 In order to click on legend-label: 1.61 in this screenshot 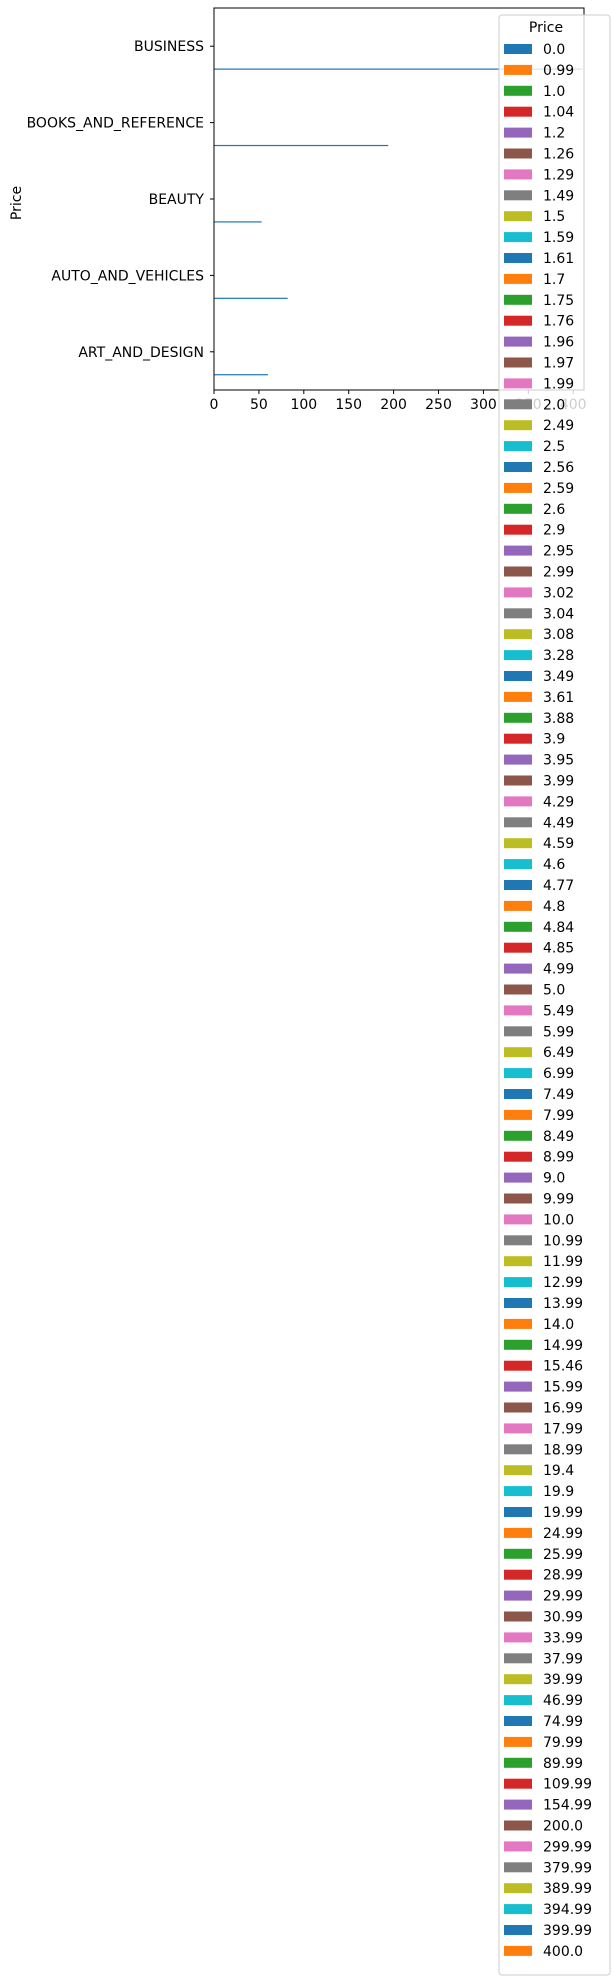, I will do `click(558, 259)`.